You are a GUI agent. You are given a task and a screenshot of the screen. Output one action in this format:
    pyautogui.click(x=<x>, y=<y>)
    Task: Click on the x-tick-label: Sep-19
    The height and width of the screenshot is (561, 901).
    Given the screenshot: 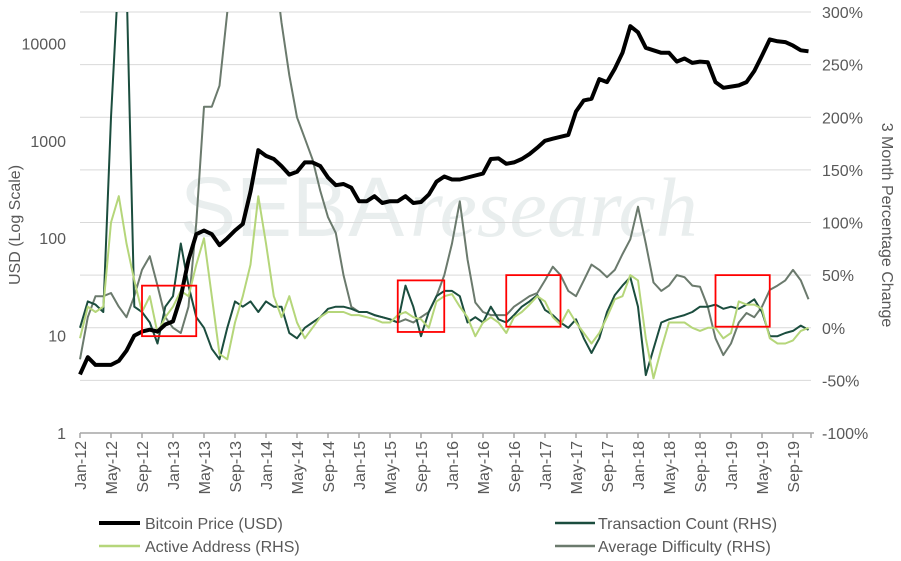 What is the action you would take?
    pyautogui.click(x=794, y=467)
    